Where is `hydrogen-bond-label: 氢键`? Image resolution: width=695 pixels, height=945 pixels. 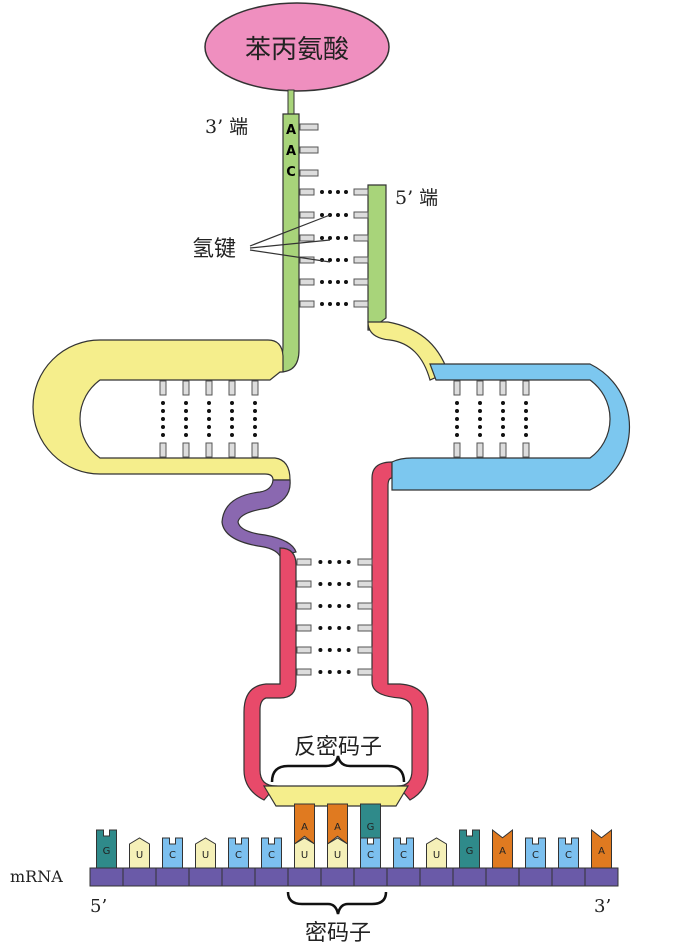 hydrogen-bond-label: 氢键 is located at coordinates (214, 249).